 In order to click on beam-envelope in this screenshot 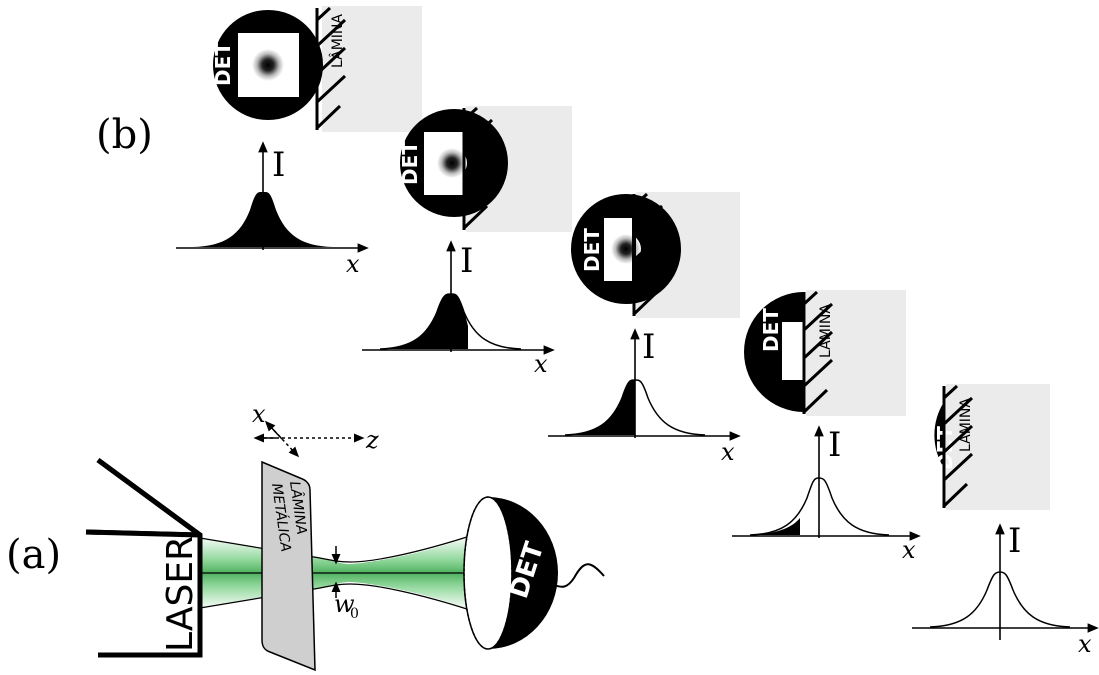, I will do `click(339, 573)`.